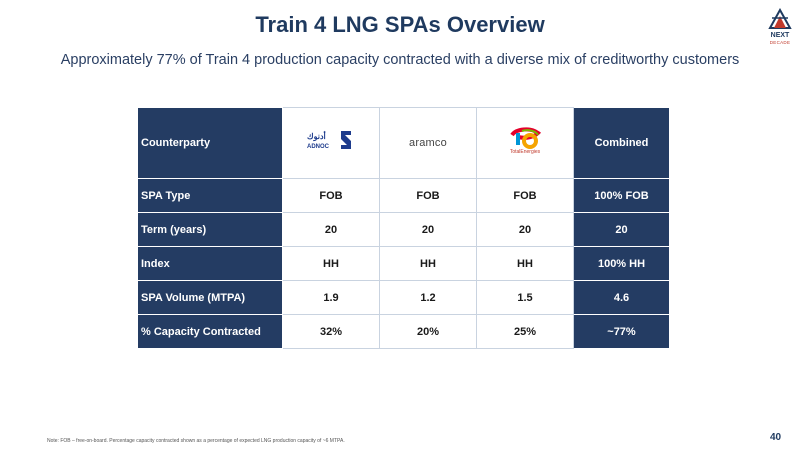 The image size is (800, 450). I want to click on cell-aramco: FOB, so click(428, 195).